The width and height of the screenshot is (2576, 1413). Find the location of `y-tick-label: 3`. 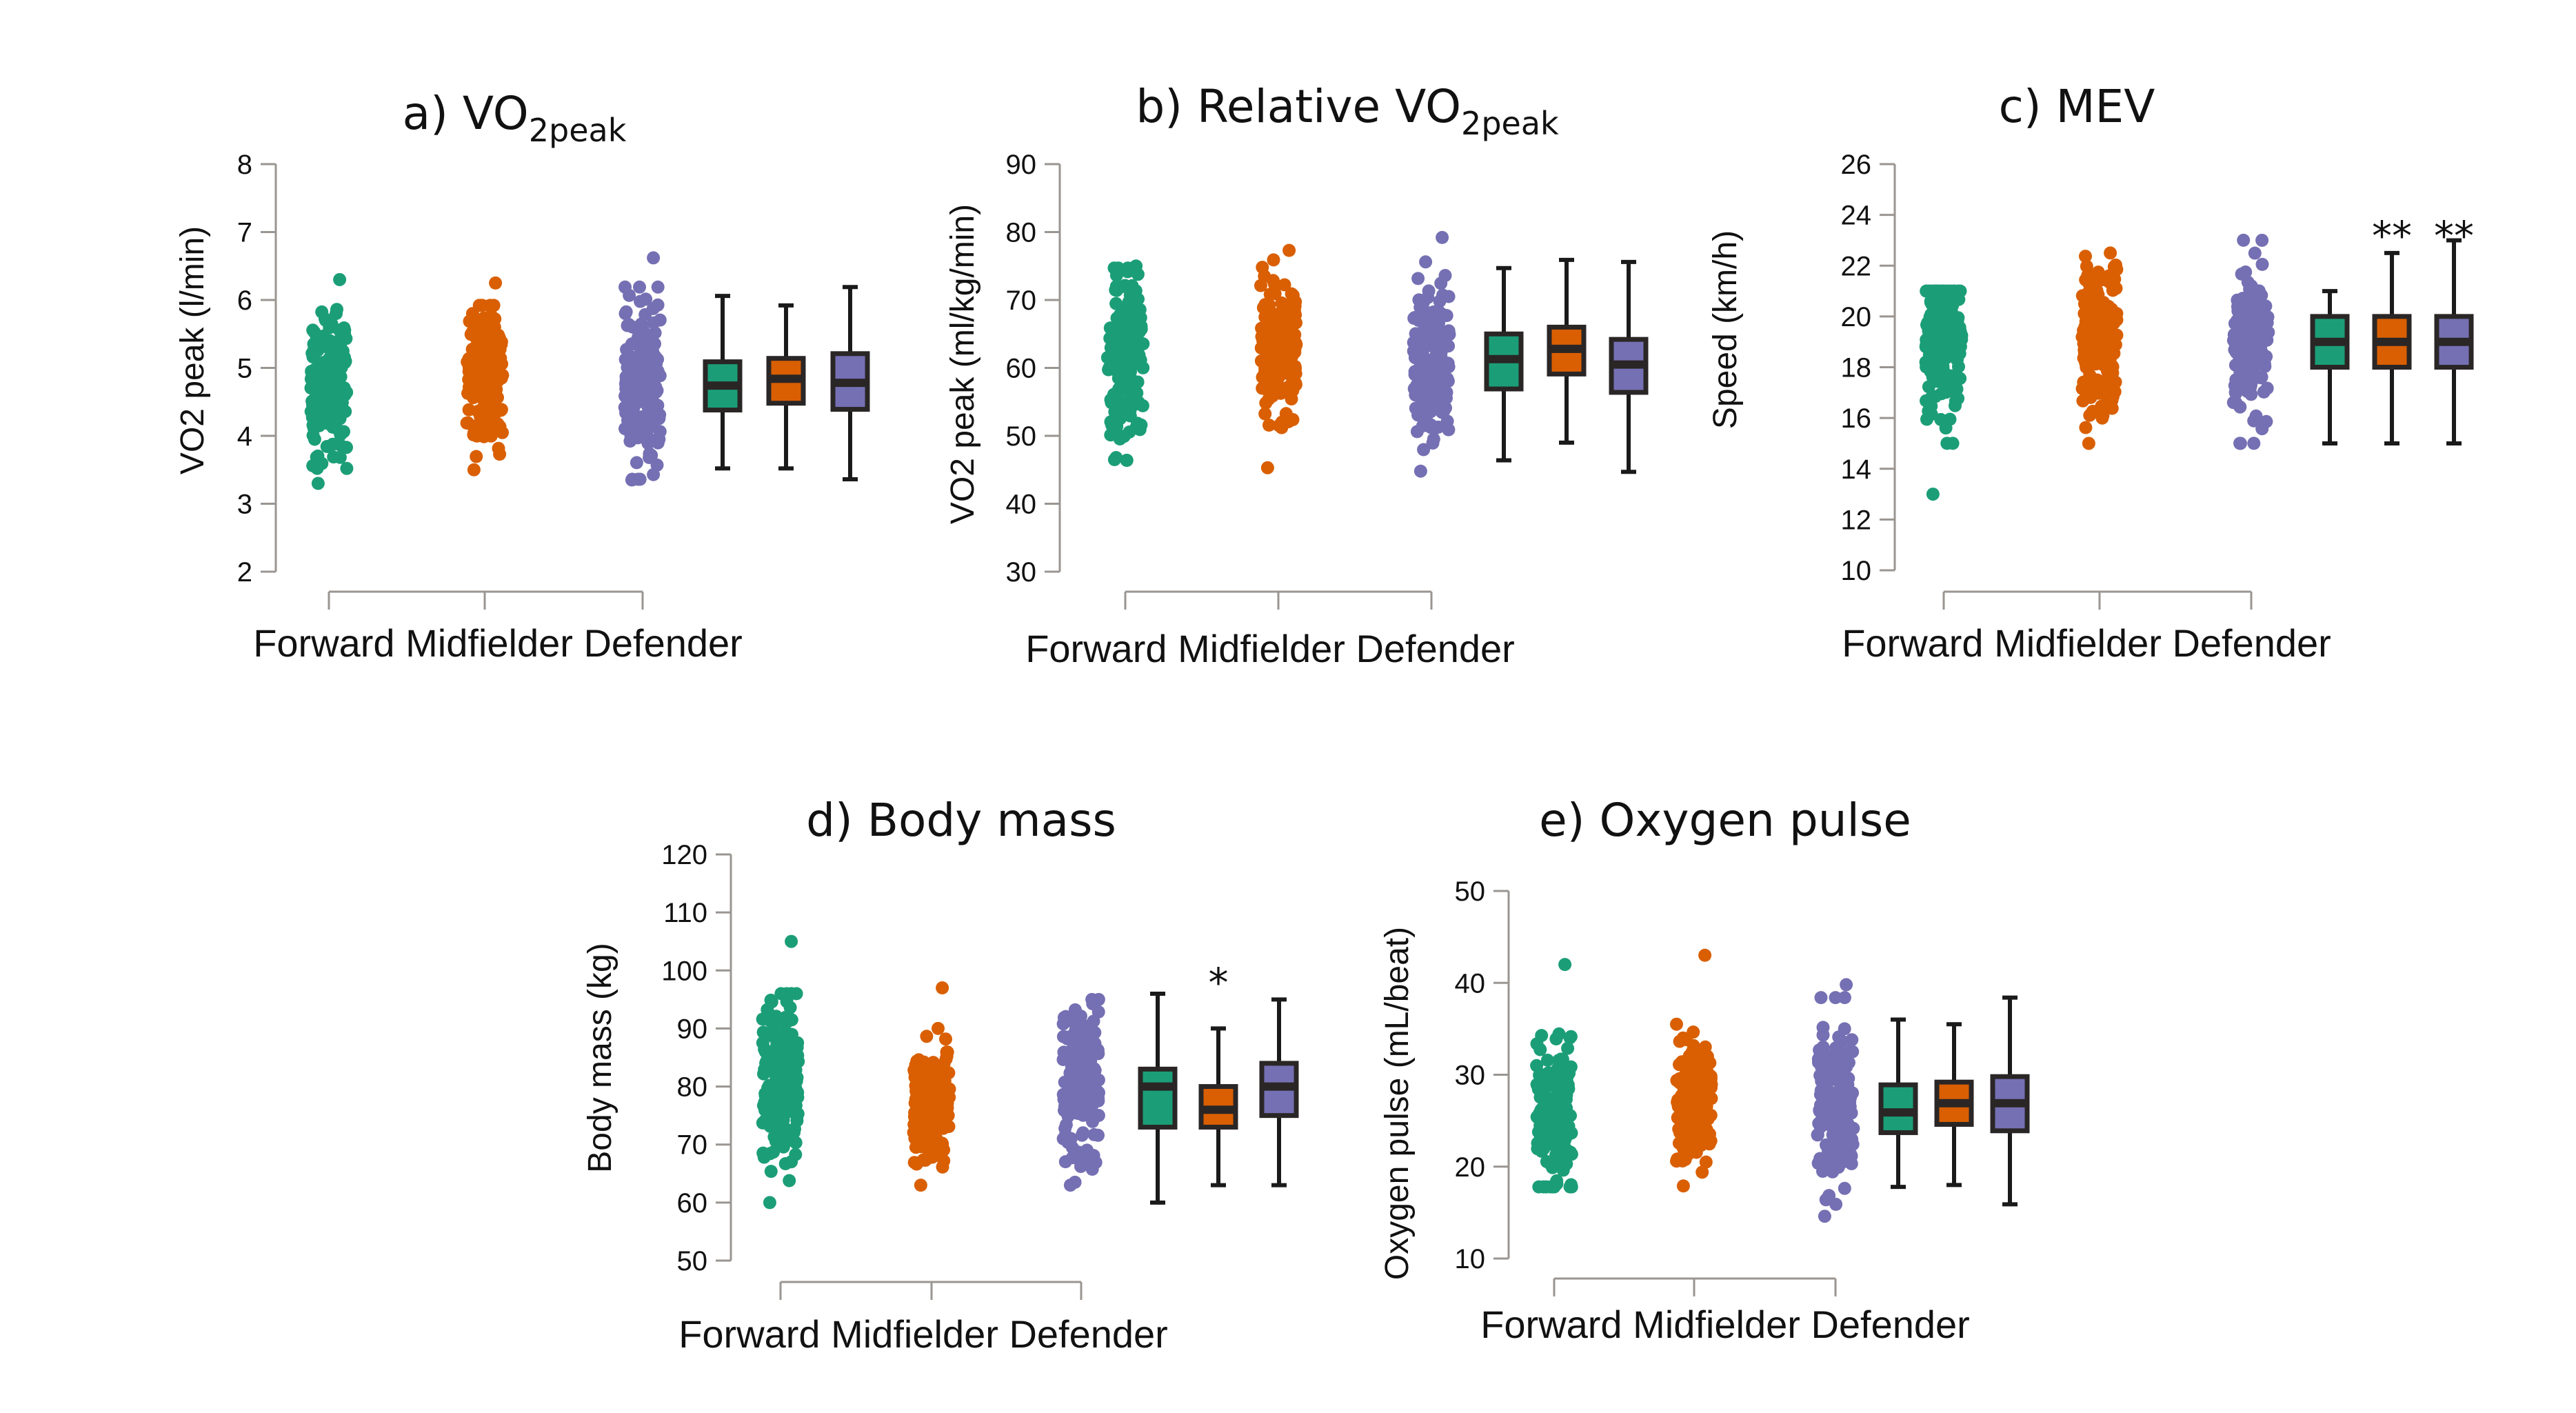

y-tick-label: 3 is located at coordinates (244, 505).